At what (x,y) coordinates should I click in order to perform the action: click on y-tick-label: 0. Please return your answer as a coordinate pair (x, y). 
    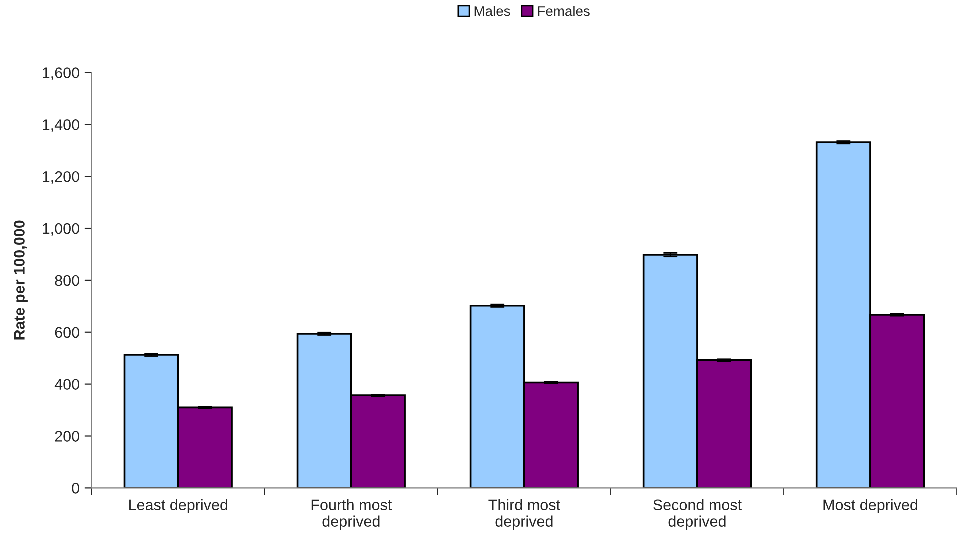
    Looking at the image, I should click on (76, 488).